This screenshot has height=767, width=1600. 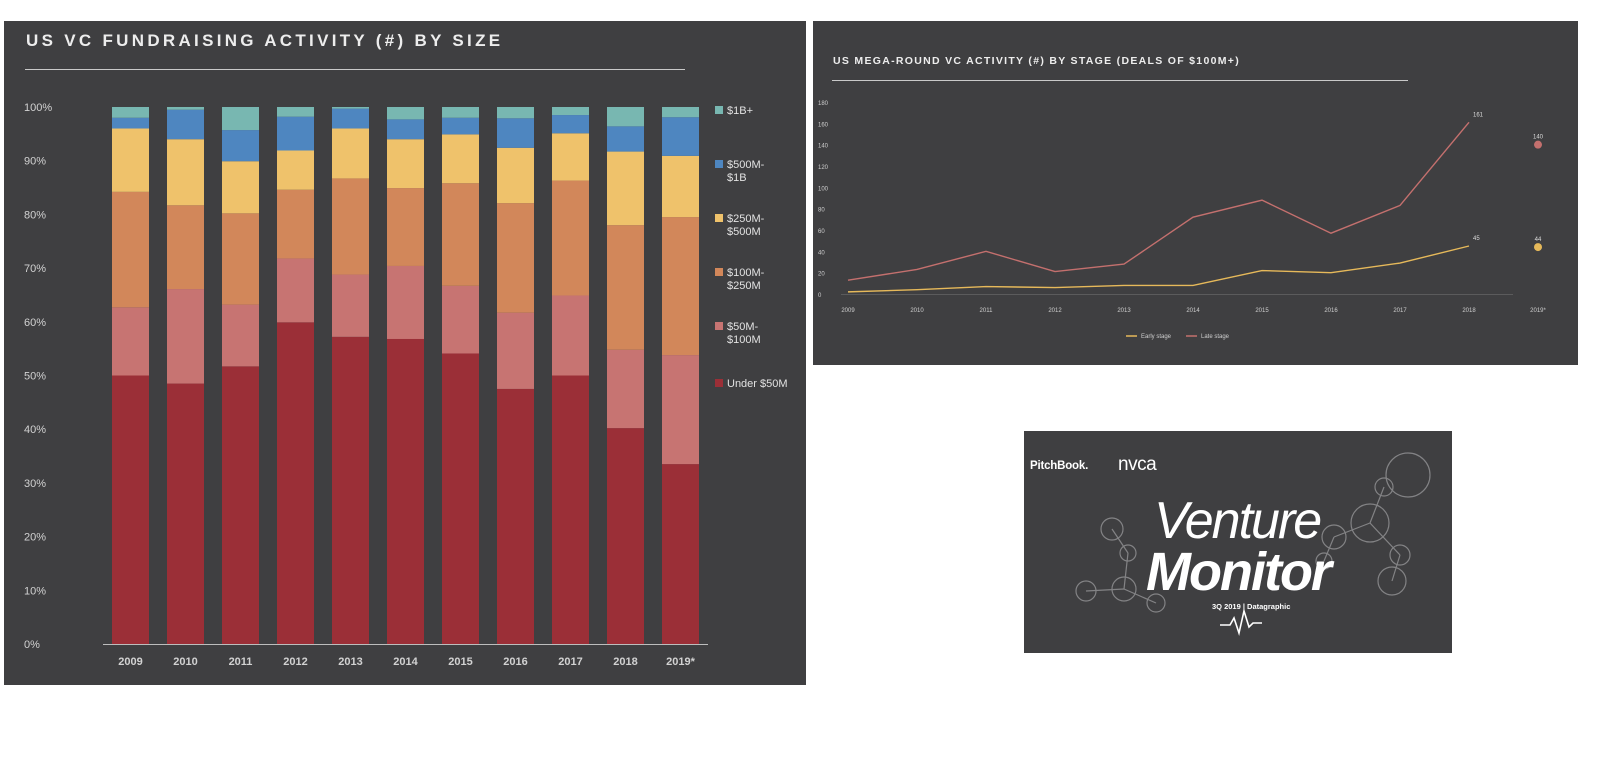 What do you see at coordinates (350, 662) in the screenshot?
I see `x-tick-label: 2013` at bounding box center [350, 662].